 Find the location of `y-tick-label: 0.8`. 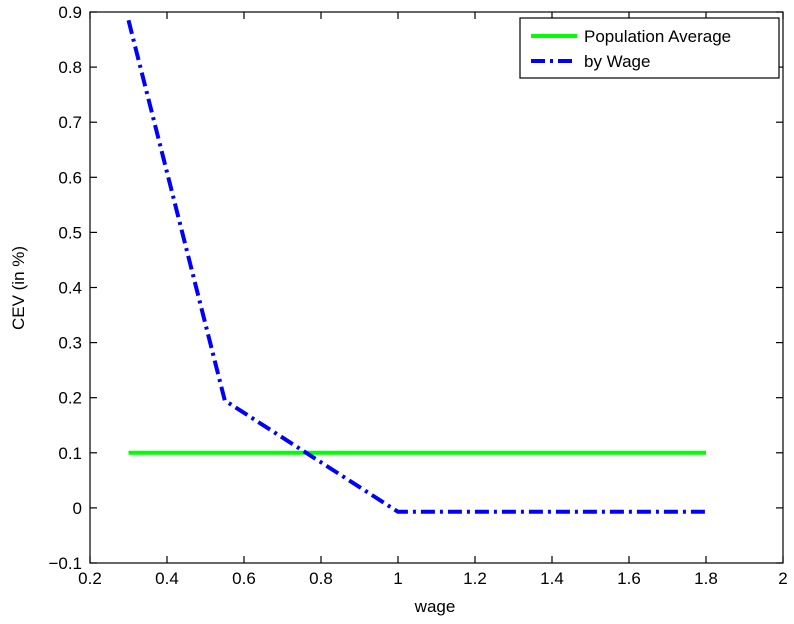

y-tick-label: 0.8 is located at coordinates (70, 67).